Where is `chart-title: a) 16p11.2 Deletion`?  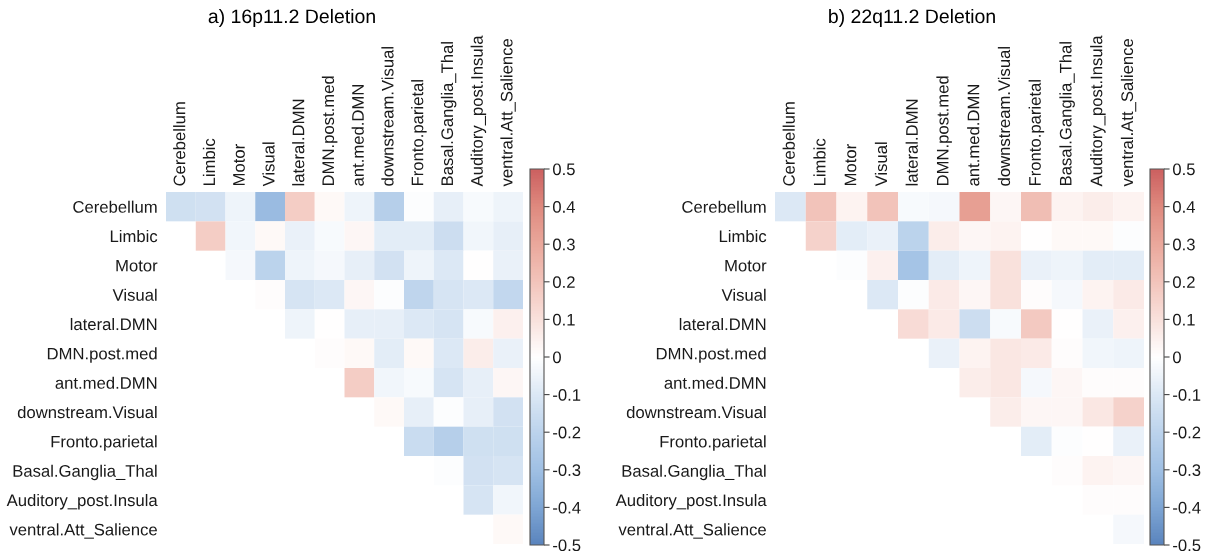
chart-title: a) 16p11.2 Deletion is located at coordinates (291, 18).